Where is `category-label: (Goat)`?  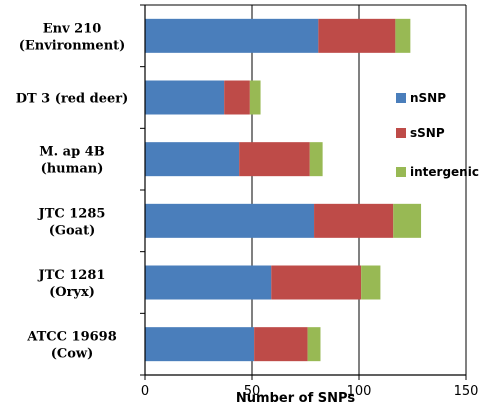
category-label: (Goat) is located at coordinates (72, 230).